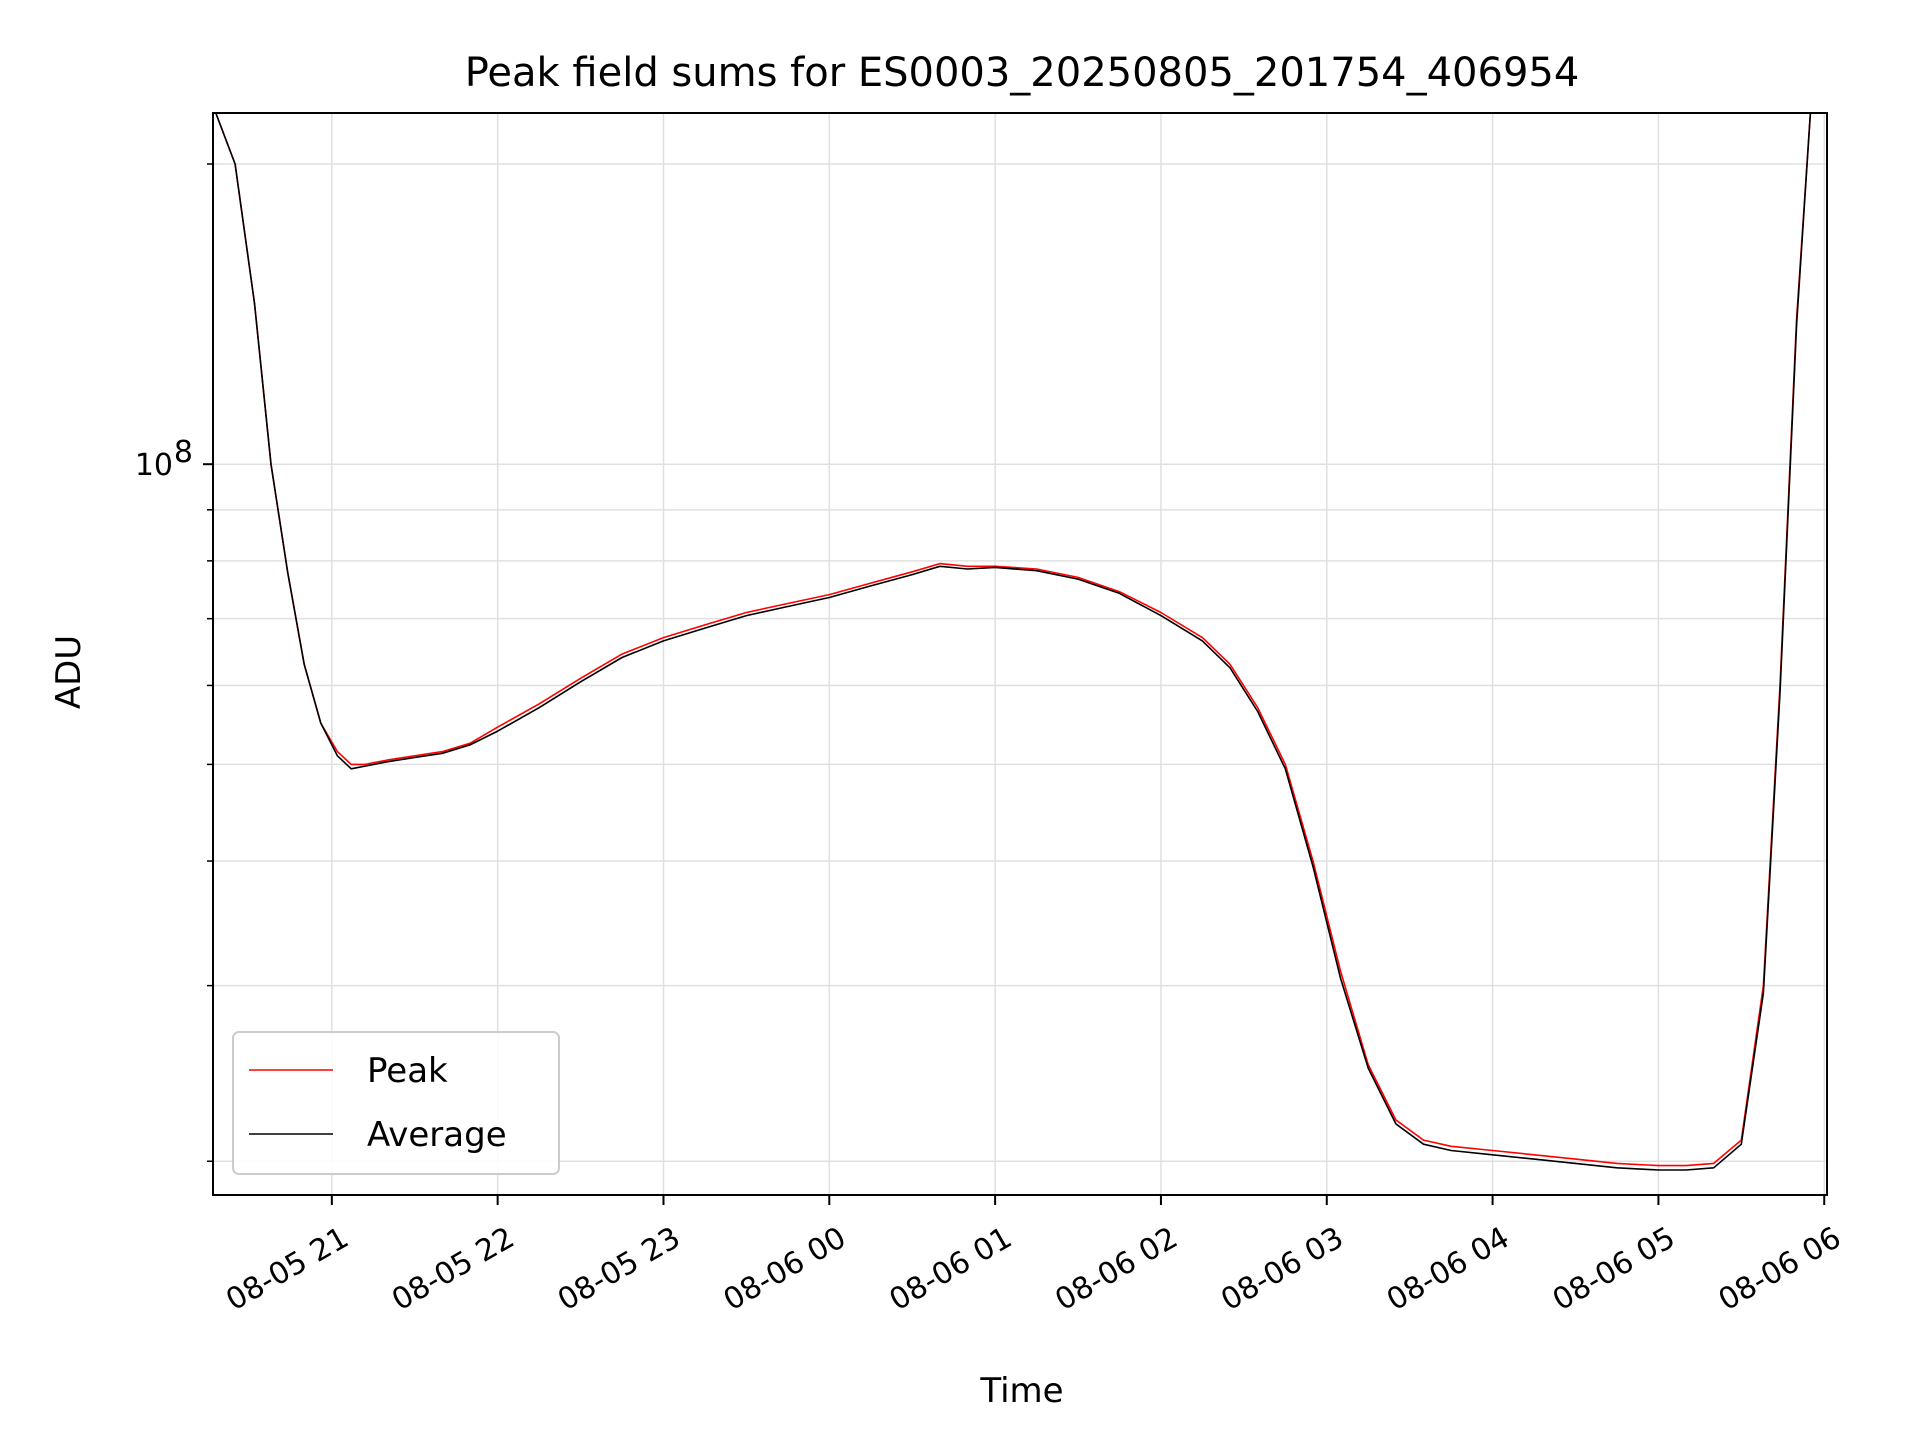  Describe the element at coordinates (183, 452) in the screenshot. I see `y-tick-exponent: 8` at that location.